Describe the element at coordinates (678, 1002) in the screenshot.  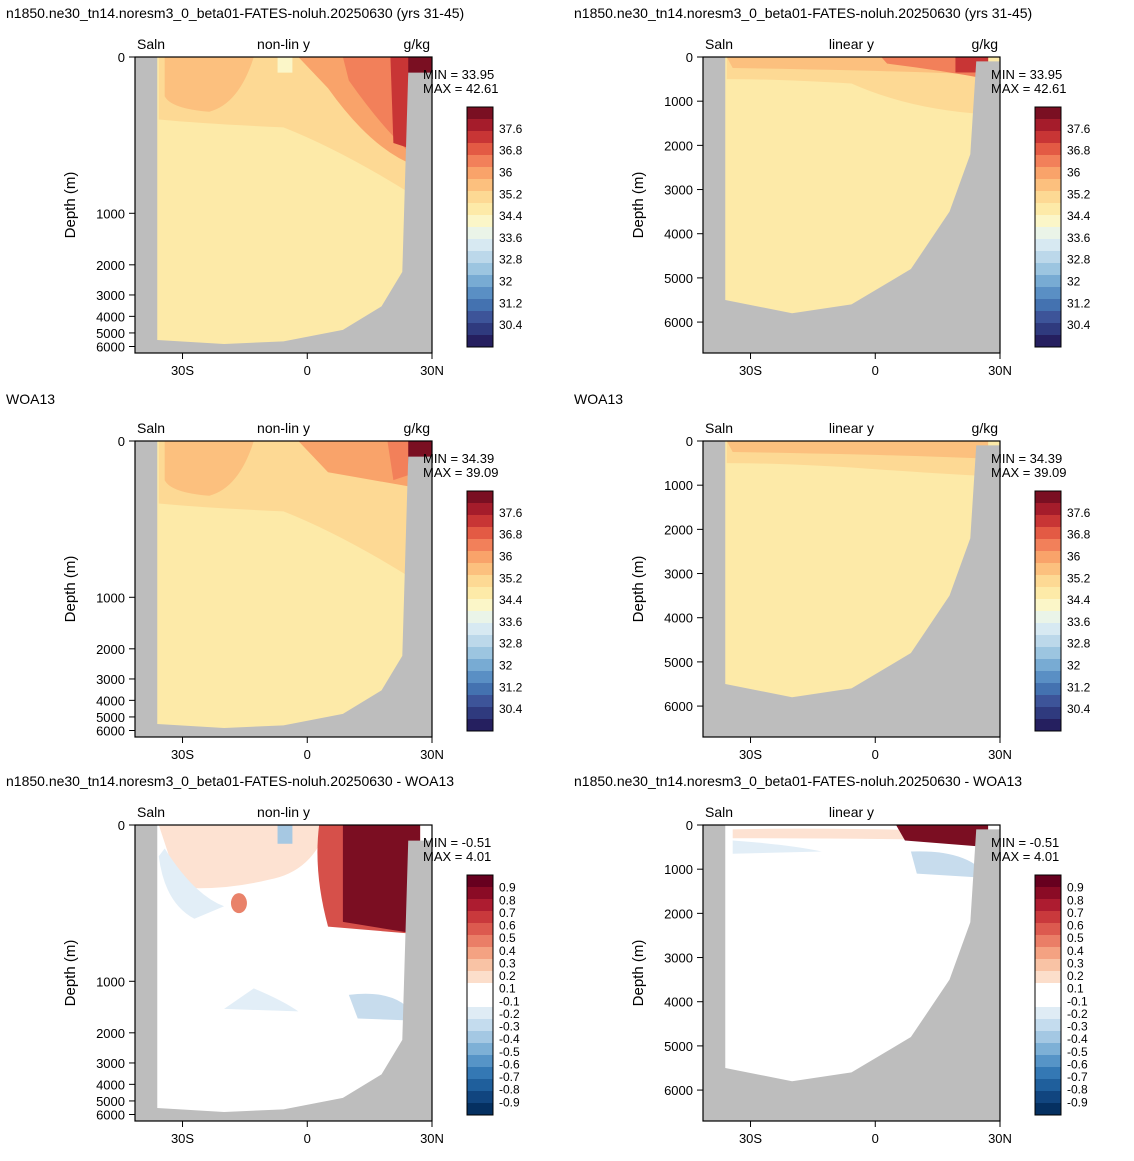
I see `y-tick-label: 4000` at that location.